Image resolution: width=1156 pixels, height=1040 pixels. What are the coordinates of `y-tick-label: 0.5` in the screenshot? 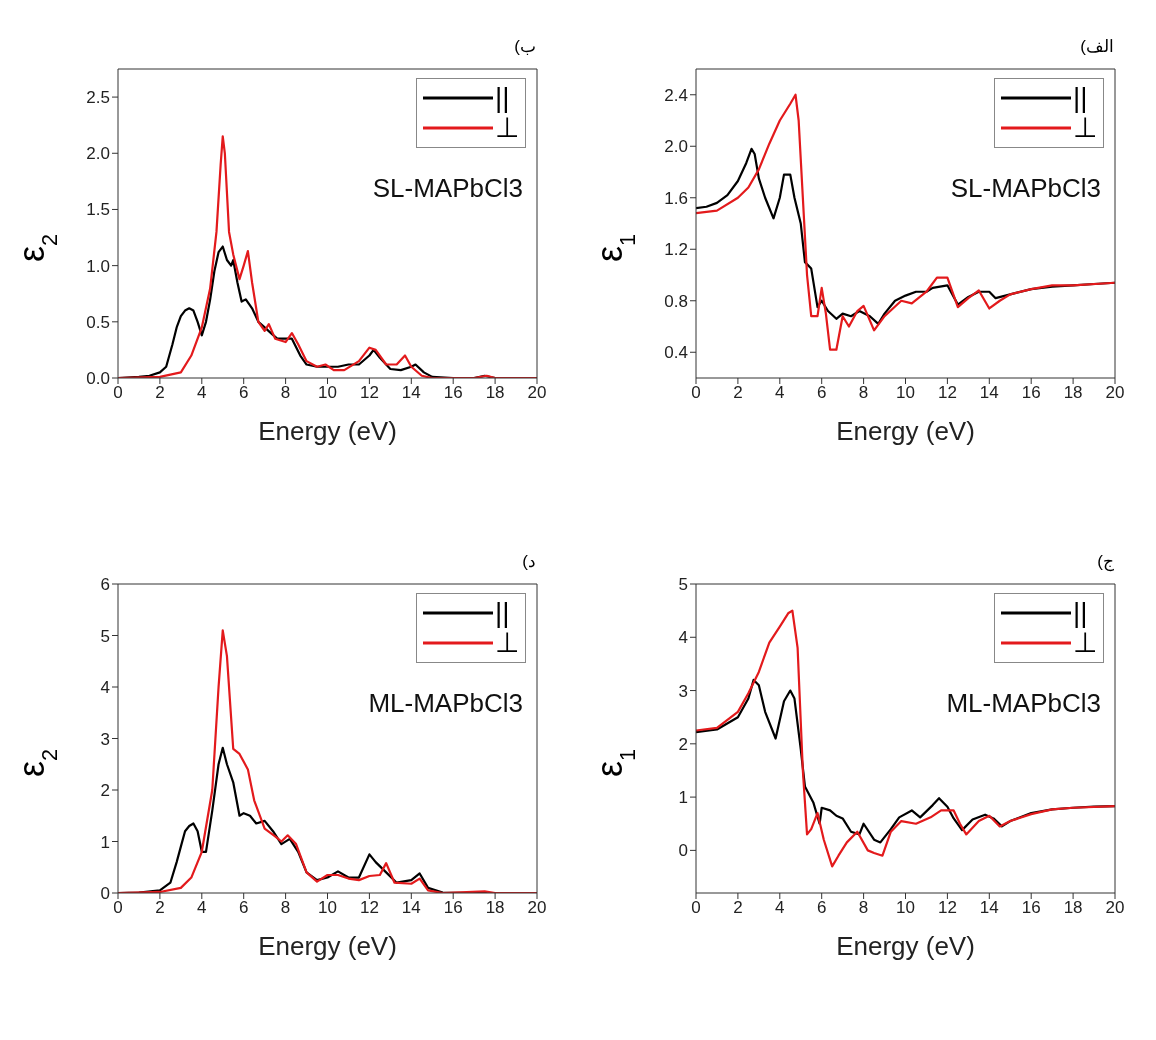 It's located at (98, 322).